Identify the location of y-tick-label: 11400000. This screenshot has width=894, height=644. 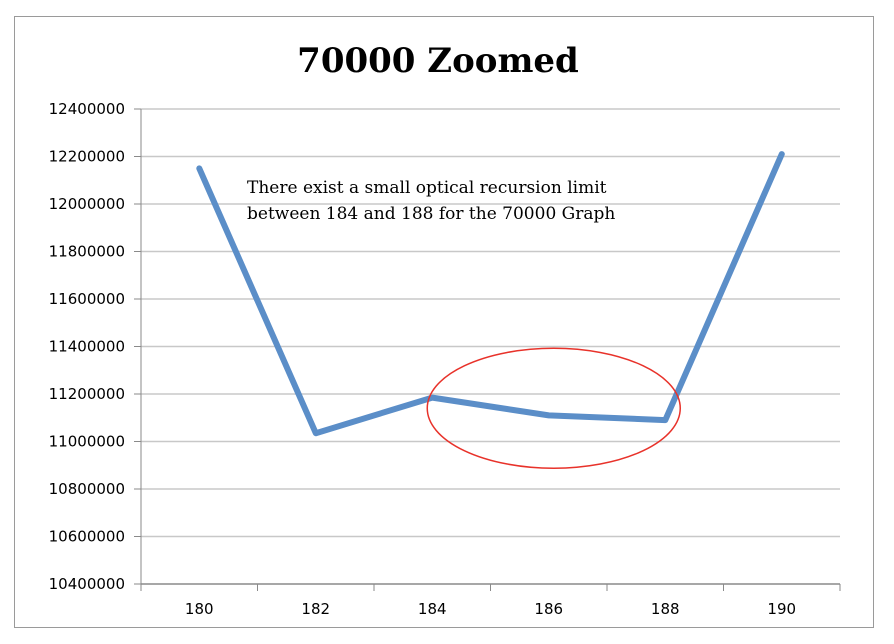
(87, 347).